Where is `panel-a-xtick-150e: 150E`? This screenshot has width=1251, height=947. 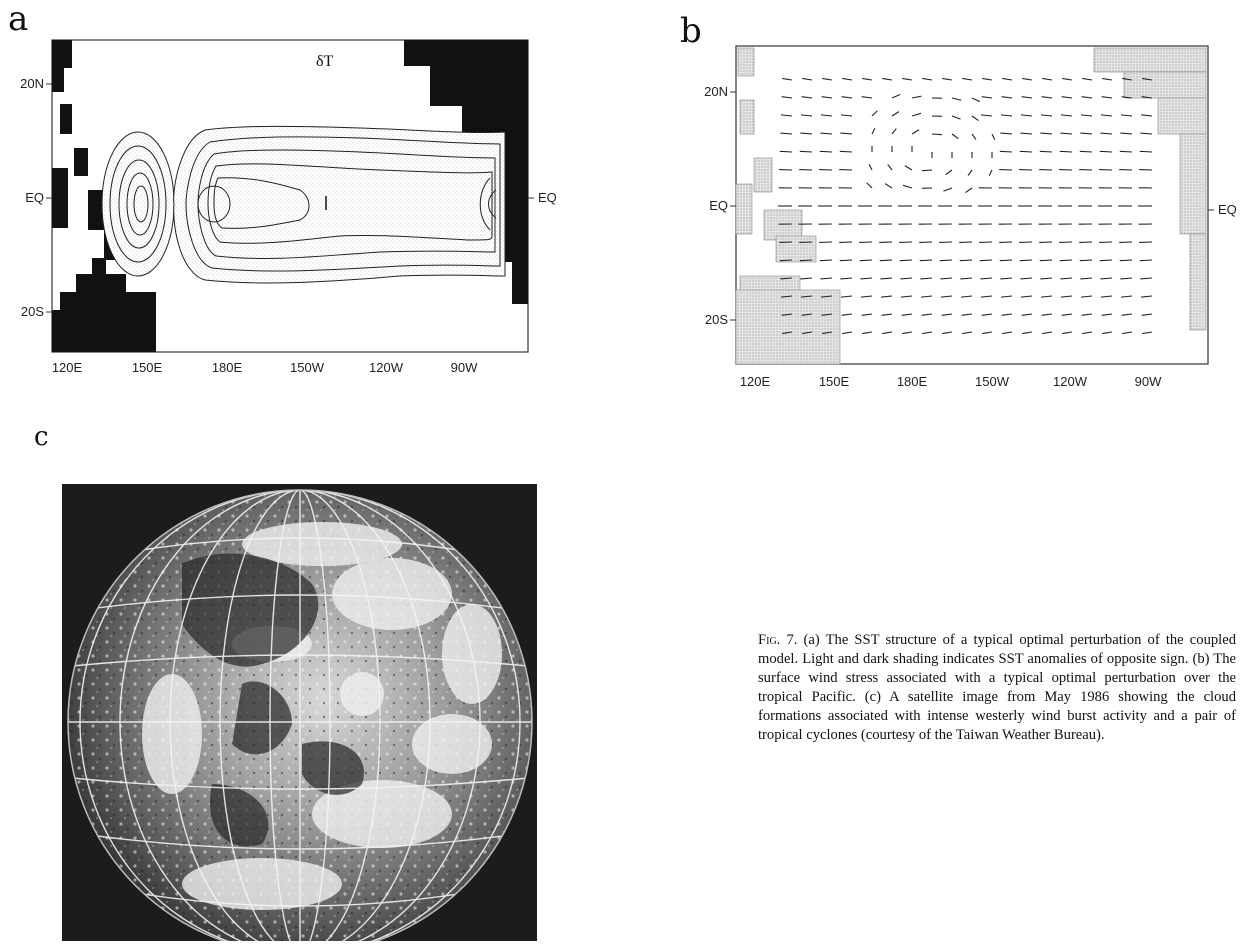 panel-a-xtick-150e: 150E is located at coordinates (147, 367).